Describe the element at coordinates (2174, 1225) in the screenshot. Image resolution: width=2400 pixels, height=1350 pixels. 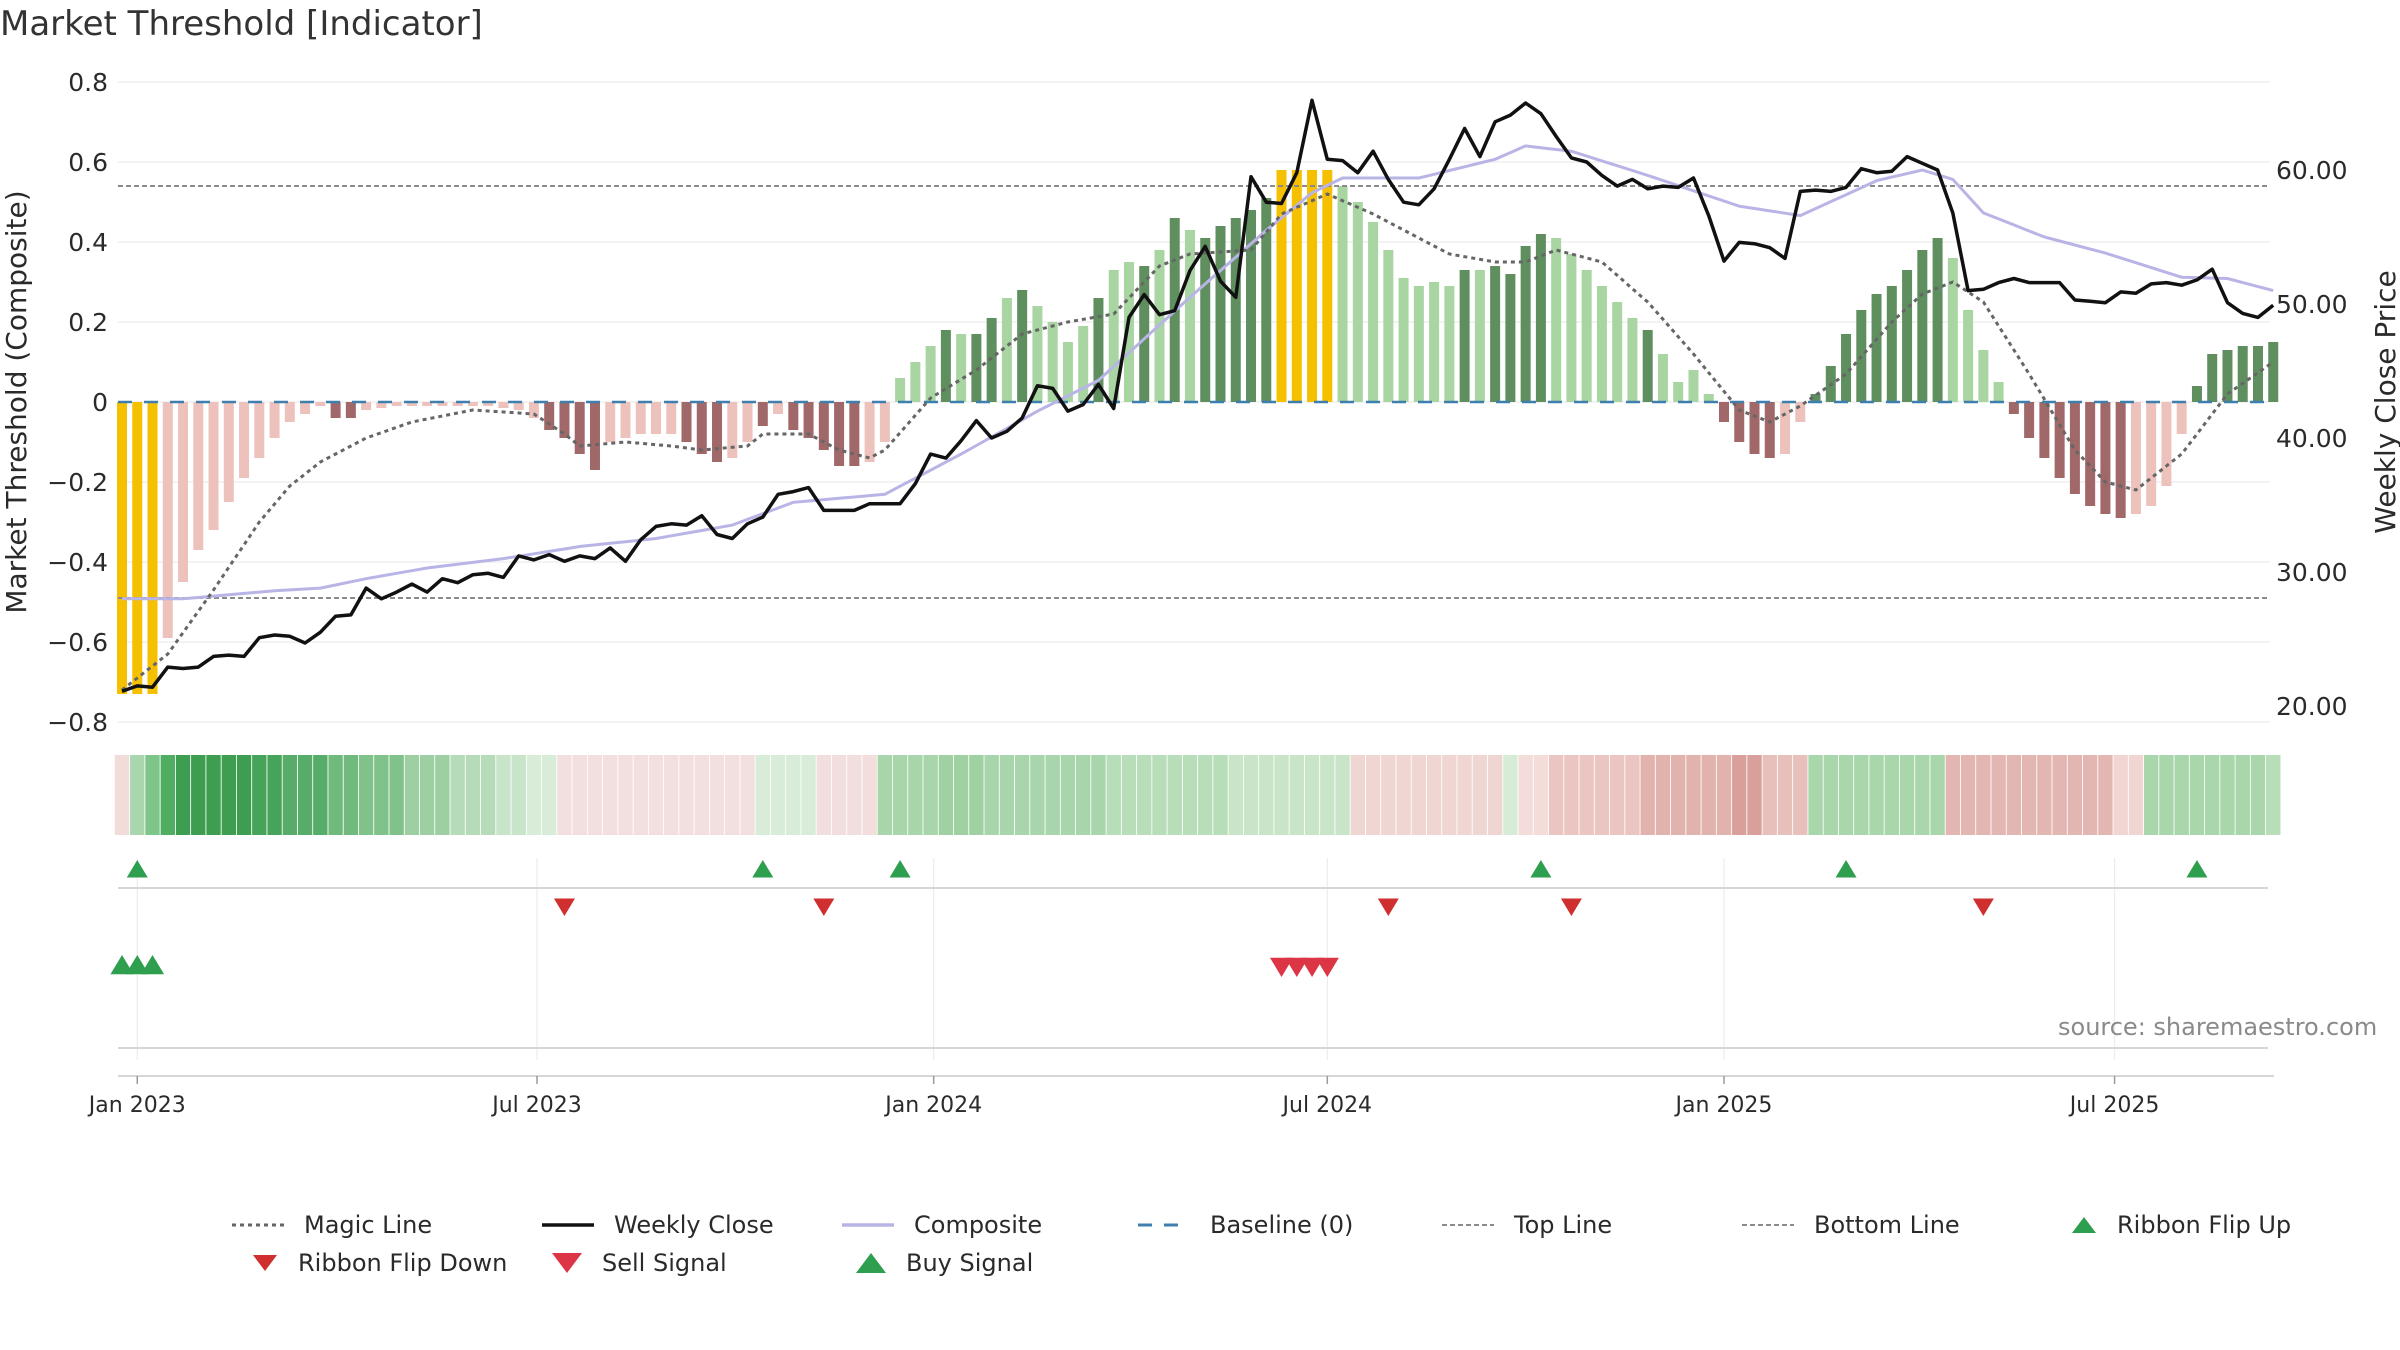
I see `legend-ribbon-flip-up: Ribbon Flip Up` at that location.